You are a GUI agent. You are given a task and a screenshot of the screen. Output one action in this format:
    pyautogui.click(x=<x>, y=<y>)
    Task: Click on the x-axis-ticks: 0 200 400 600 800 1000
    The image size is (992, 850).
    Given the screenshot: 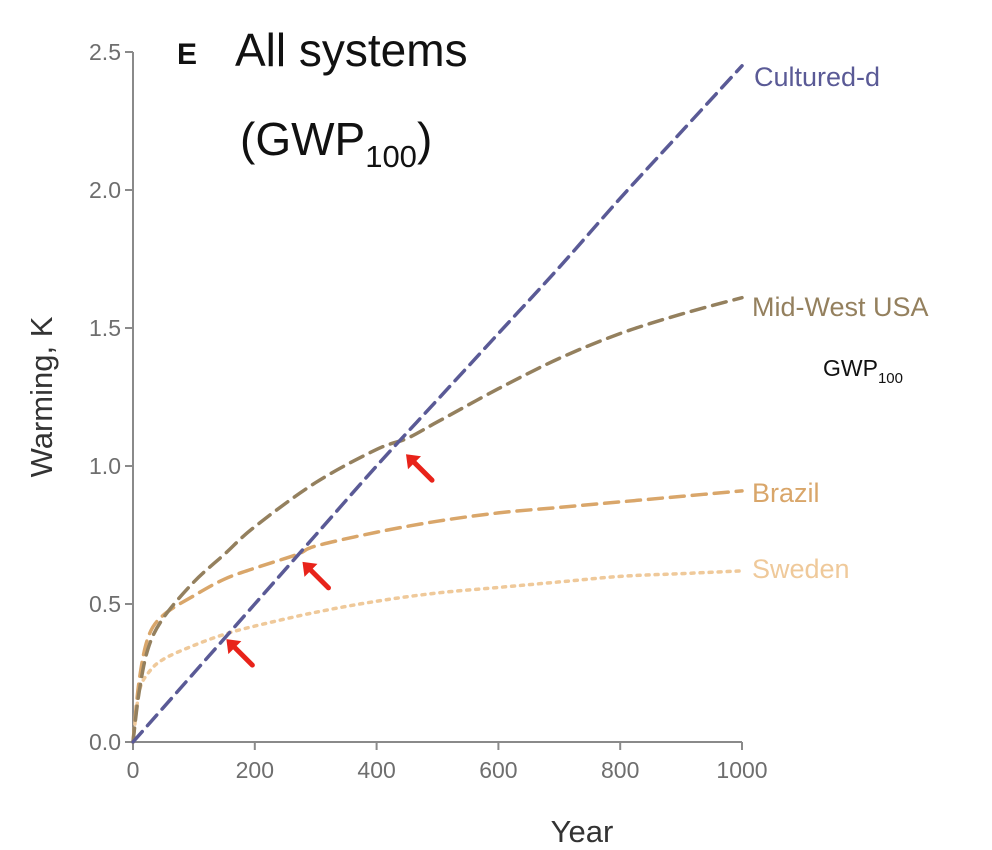 What is the action you would take?
    pyautogui.click(x=447, y=762)
    